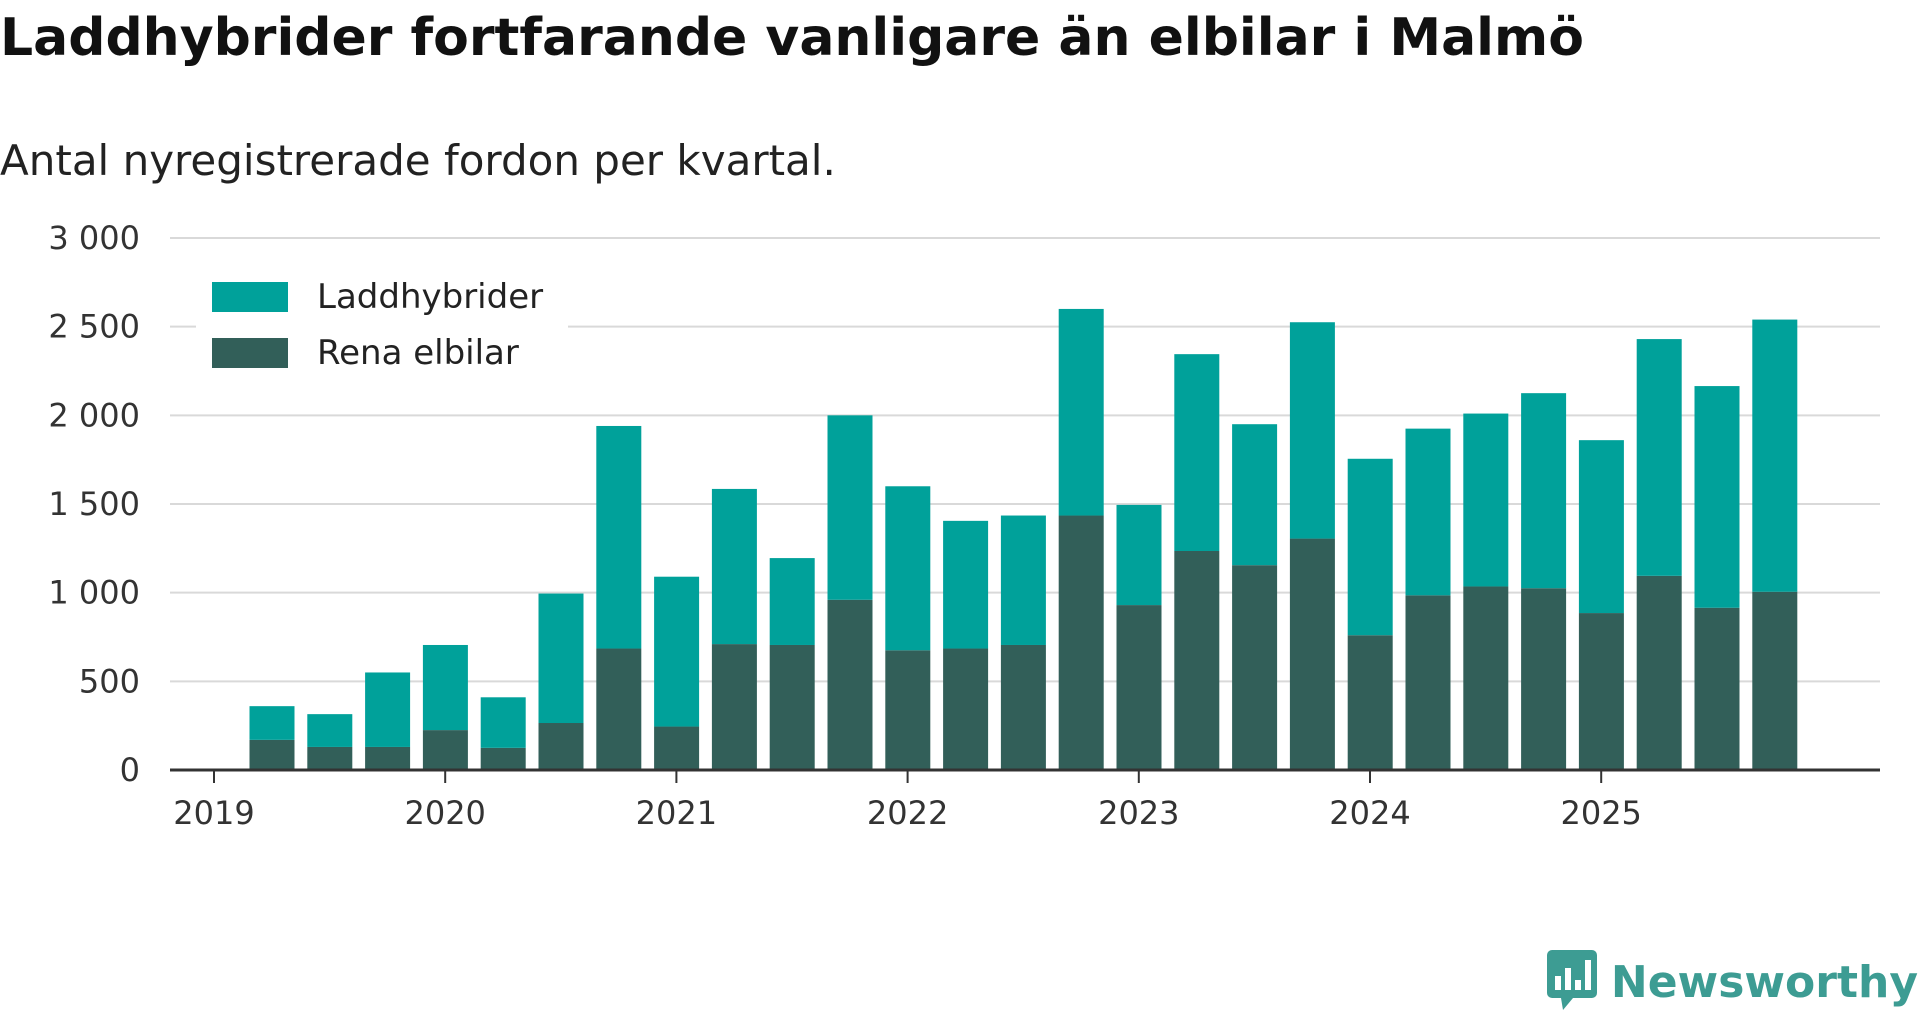 The width and height of the screenshot is (1920, 1014). I want to click on x-tick-label: 2020, so click(444, 813).